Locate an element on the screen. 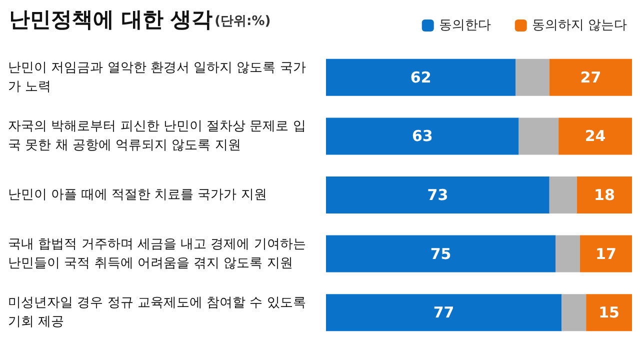 The width and height of the screenshot is (640, 352). y-tick-label: 자국의 박해로부터 피신한 난민이 절차상 문제로 입국 못한 채 공항에 억류되지 않도록 지원 is located at coordinates (157, 136).